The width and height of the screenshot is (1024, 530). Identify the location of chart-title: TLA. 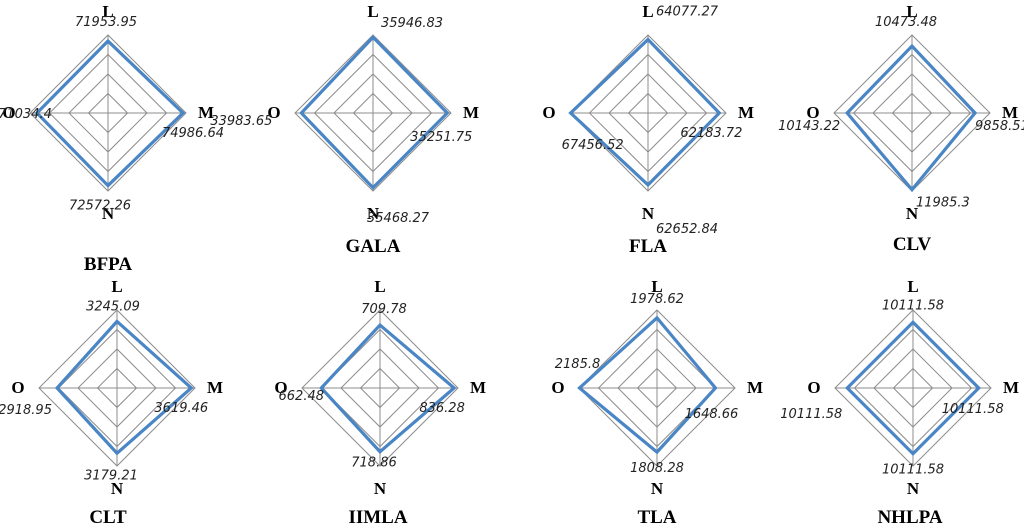
(656, 517).